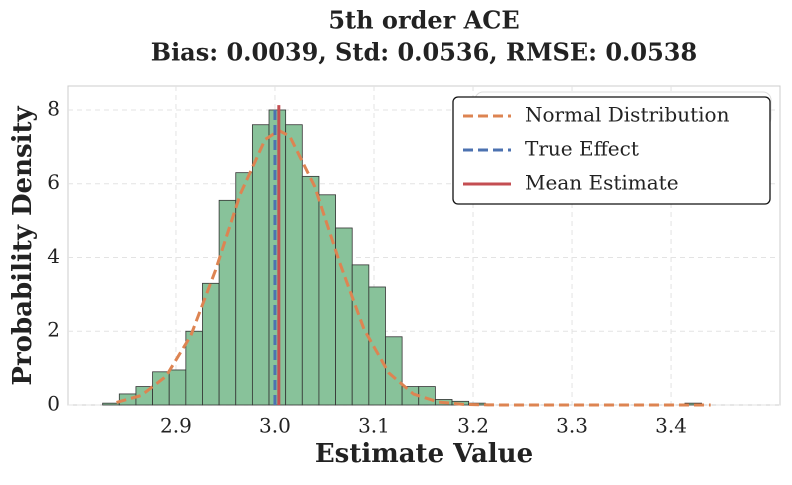 The height and width of the screenshot is (485, 792). I want to click on legend-label: Normal Distribution, so click(627, 115).